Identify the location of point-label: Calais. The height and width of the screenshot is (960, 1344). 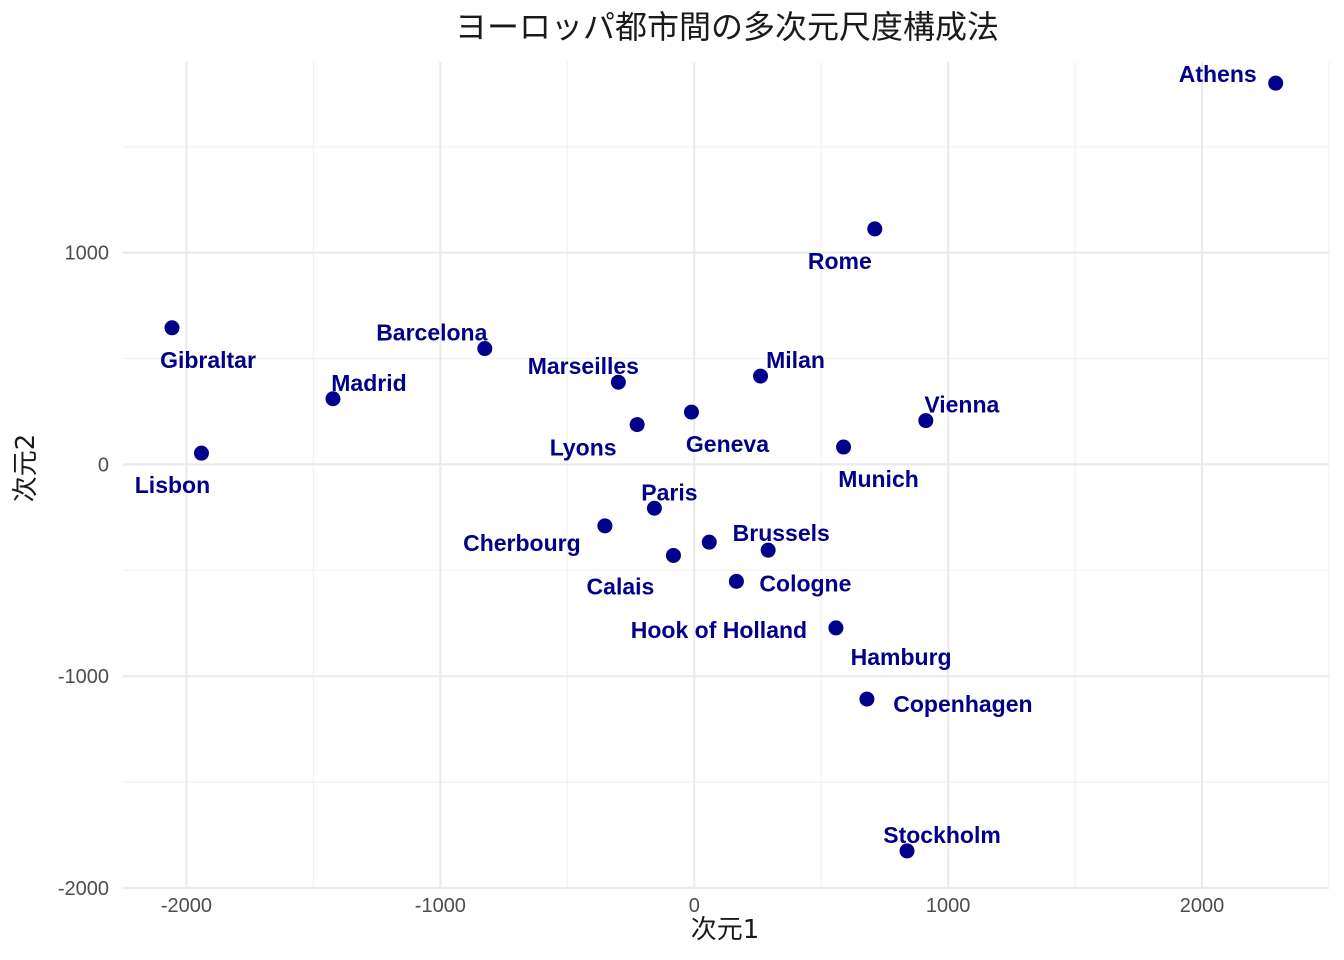
(621, 586).